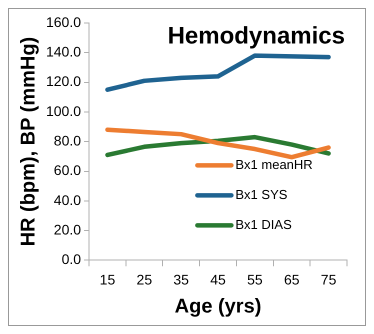 The image size is (374, 334). What do you see at coordinates (261, 194) in the screenshot?
I see `legend-label: Bx1 SYS` at bounding box center [261, 194].